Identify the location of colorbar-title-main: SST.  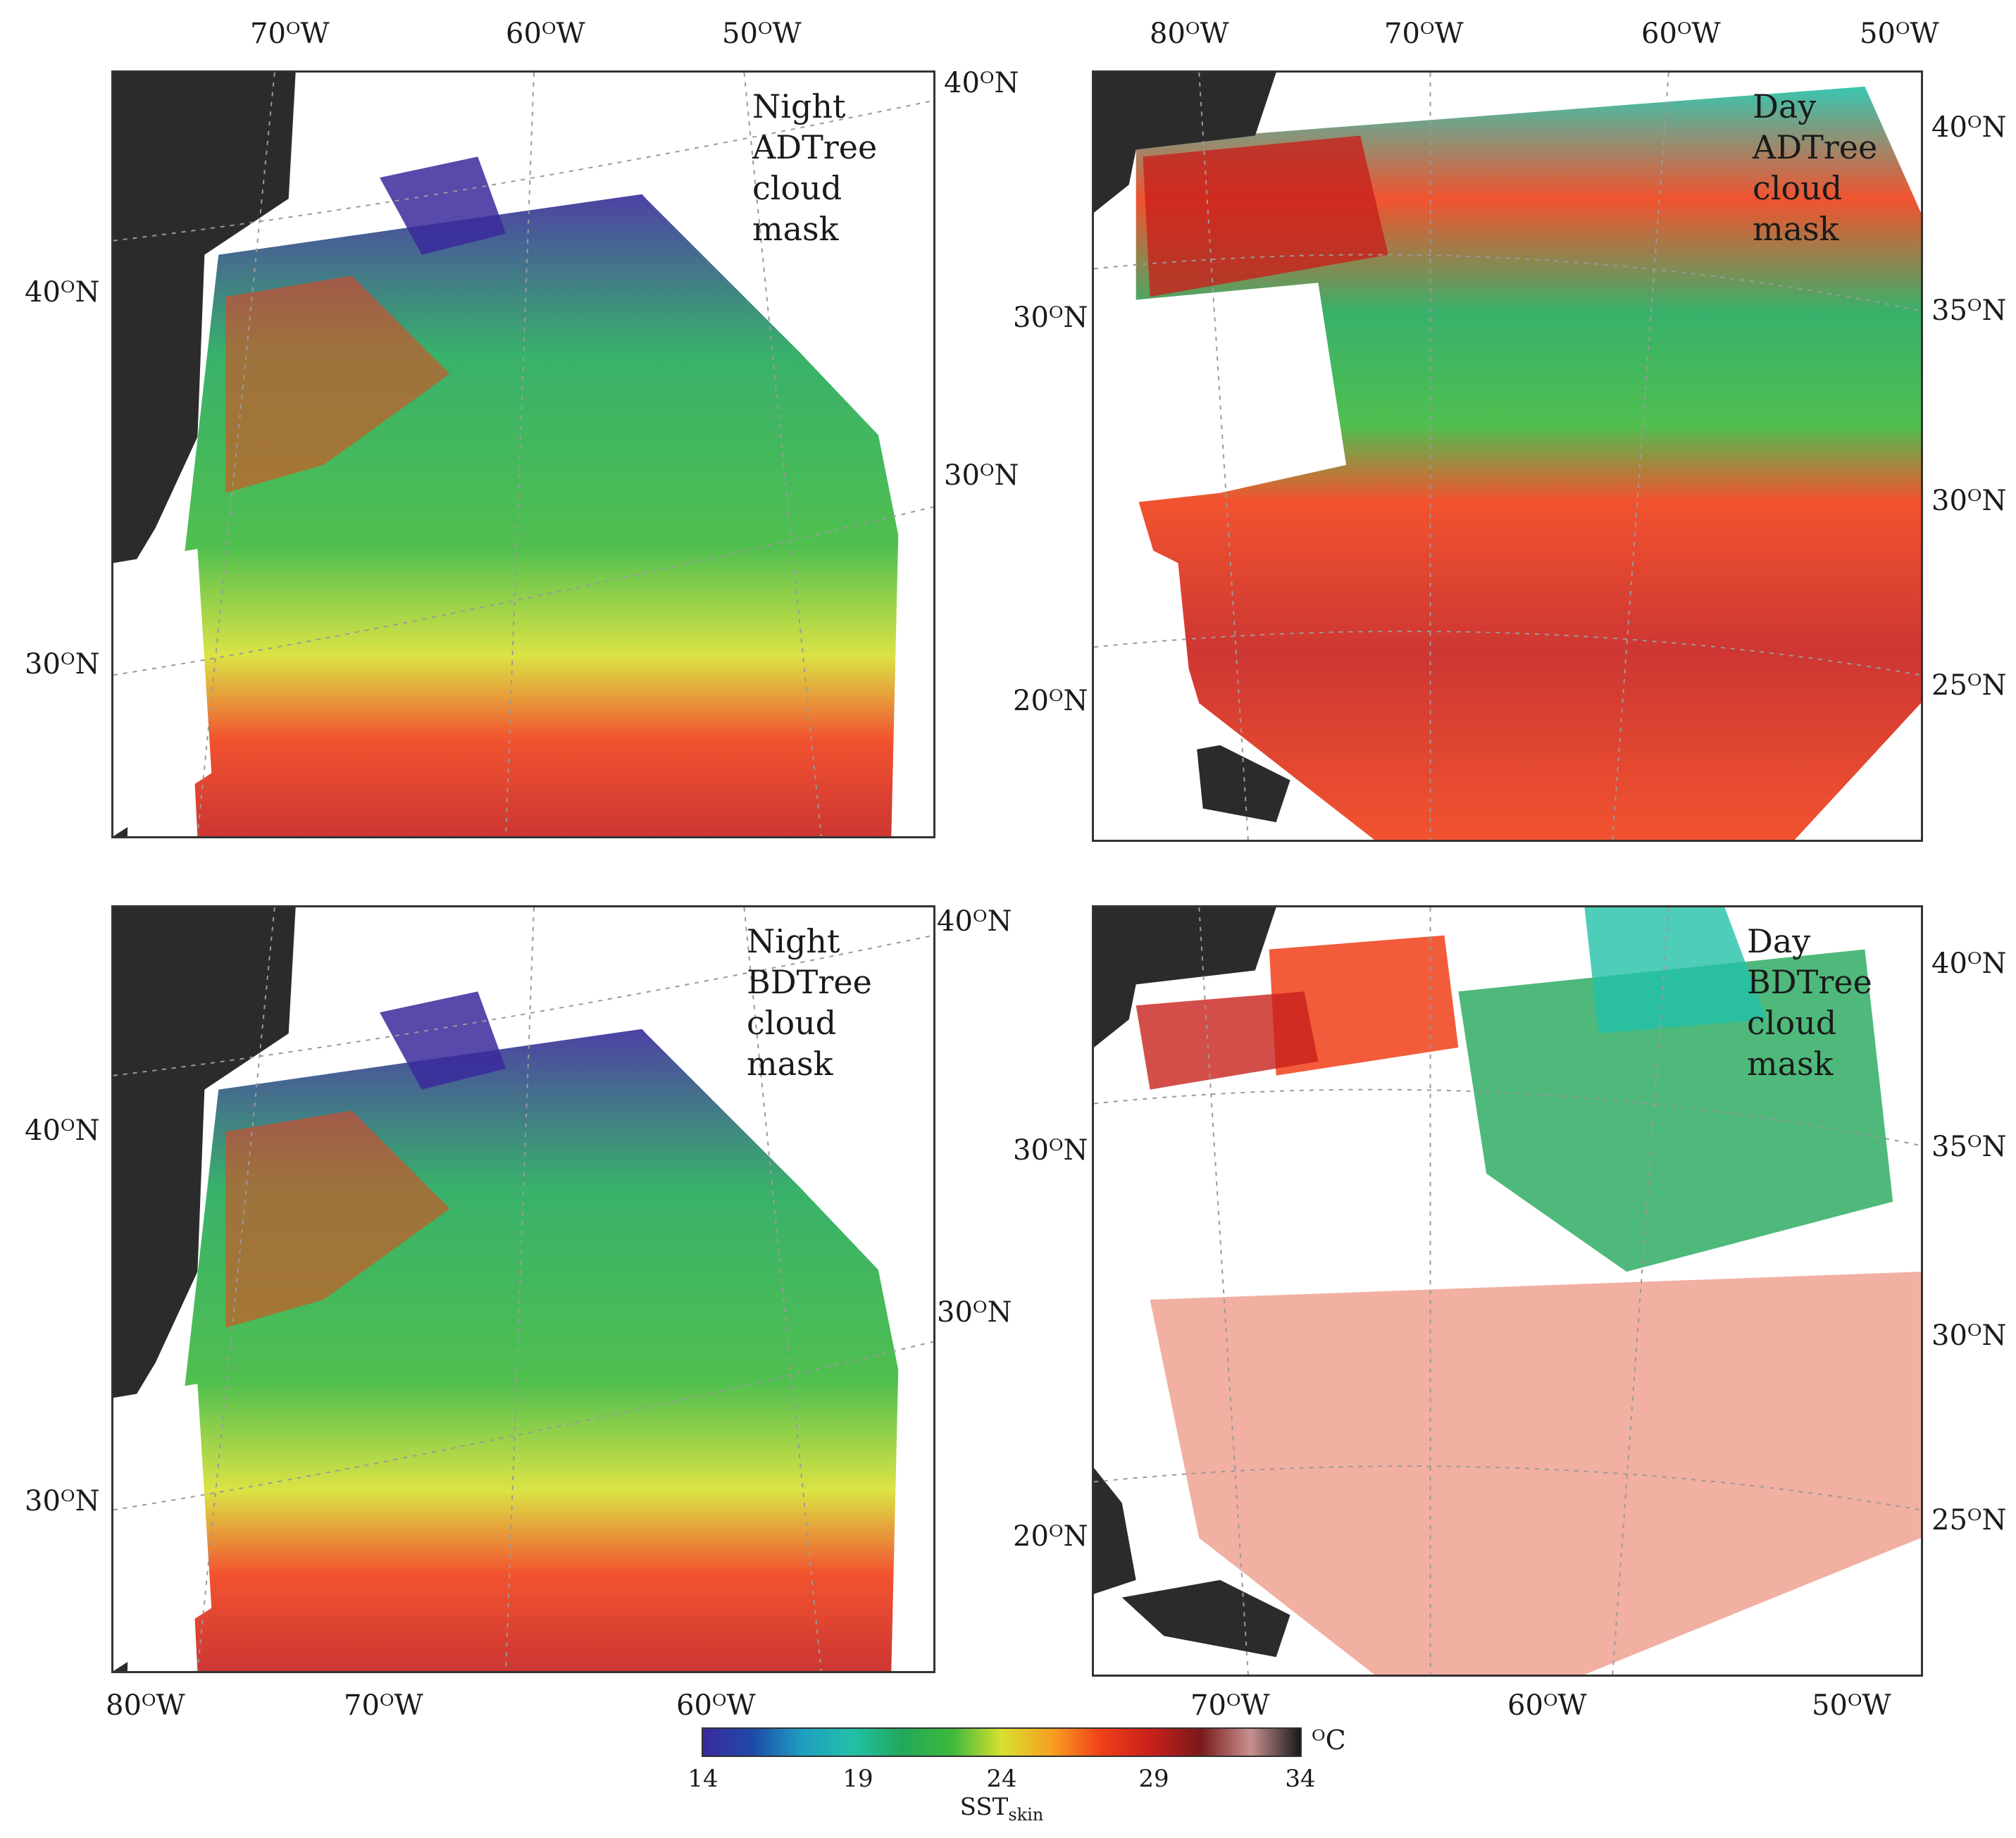
(984, 1807).